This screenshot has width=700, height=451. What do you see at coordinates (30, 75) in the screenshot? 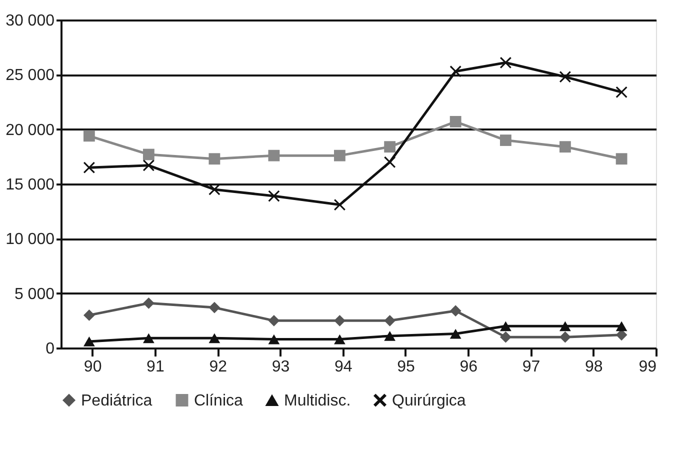
I see `y-tick-label: 25 000` at bounding box center [30, 75].